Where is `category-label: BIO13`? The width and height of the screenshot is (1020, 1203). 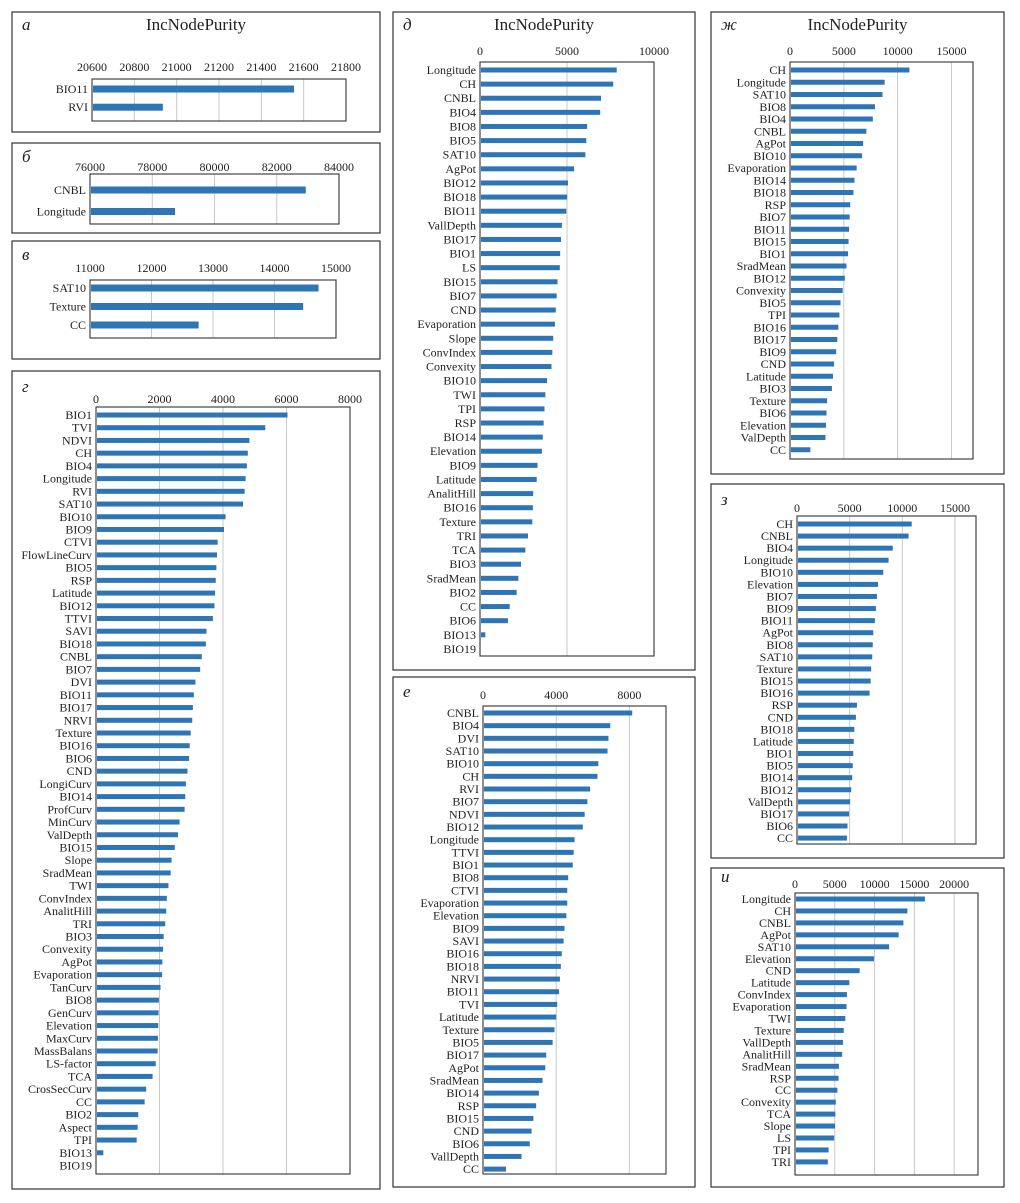 category-label: BIO13 is located at coordinates (75, 1153).